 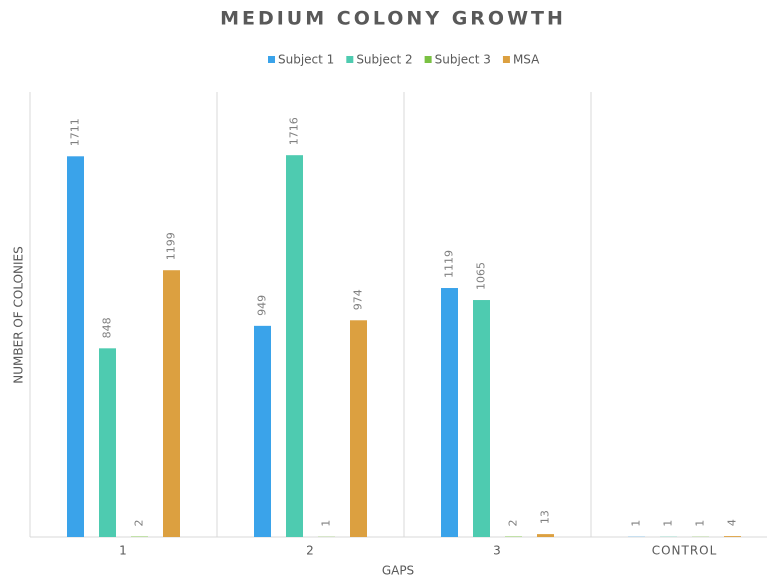 What do you see at coordinates (306, 60) in the screenshot?
I see `legend-label: Subject 1` at bounding box center [306, 60].